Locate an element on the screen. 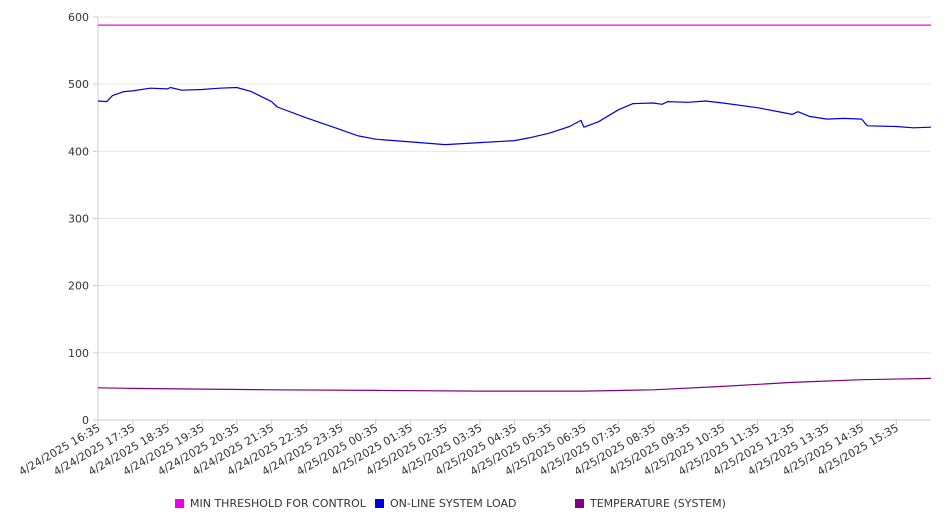 The width and height of the screenshot is (946, 526). y-tick-label-600: 600 is located at coordinates (78, 17).